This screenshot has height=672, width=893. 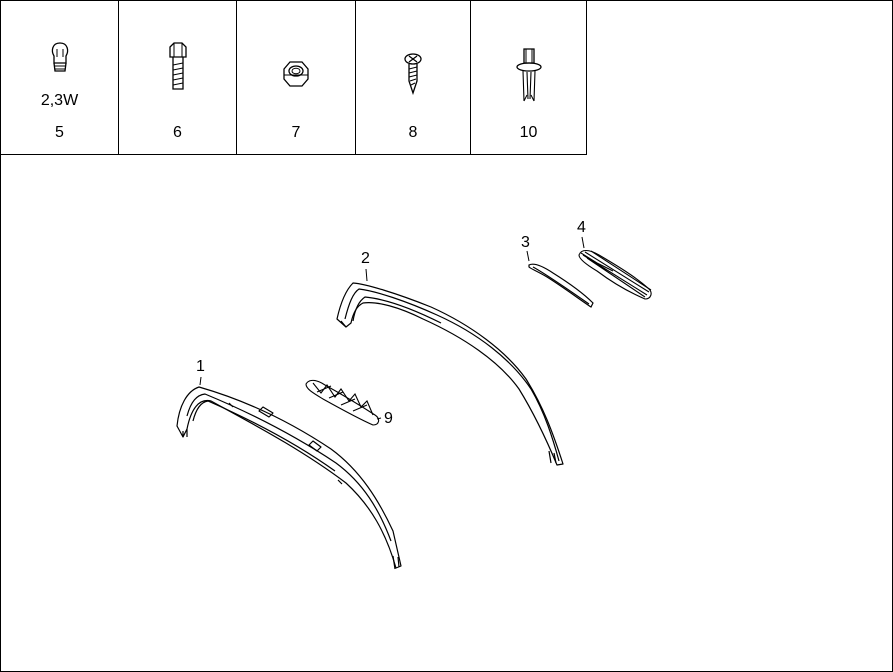 I want to click on part-number: 6, so click(x=177, y=132).